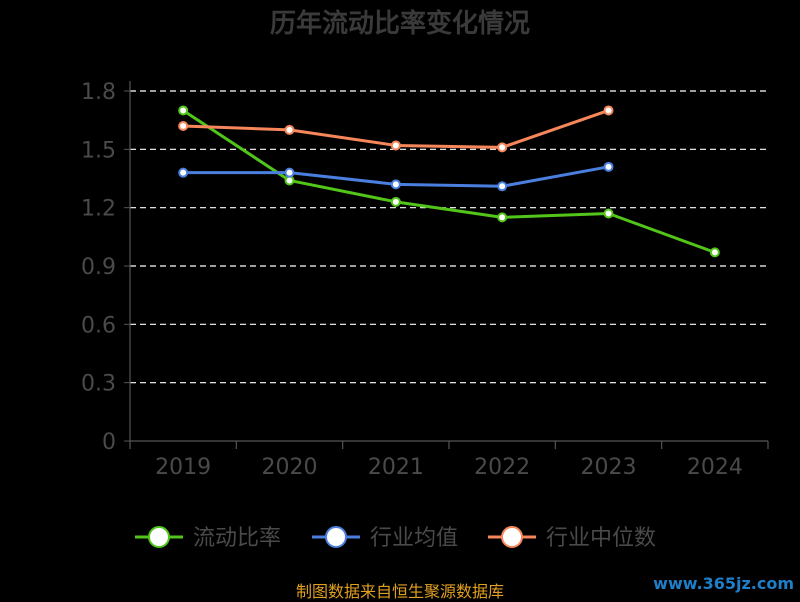  I want to click on y-tick-label: 0, so click(109, 442).